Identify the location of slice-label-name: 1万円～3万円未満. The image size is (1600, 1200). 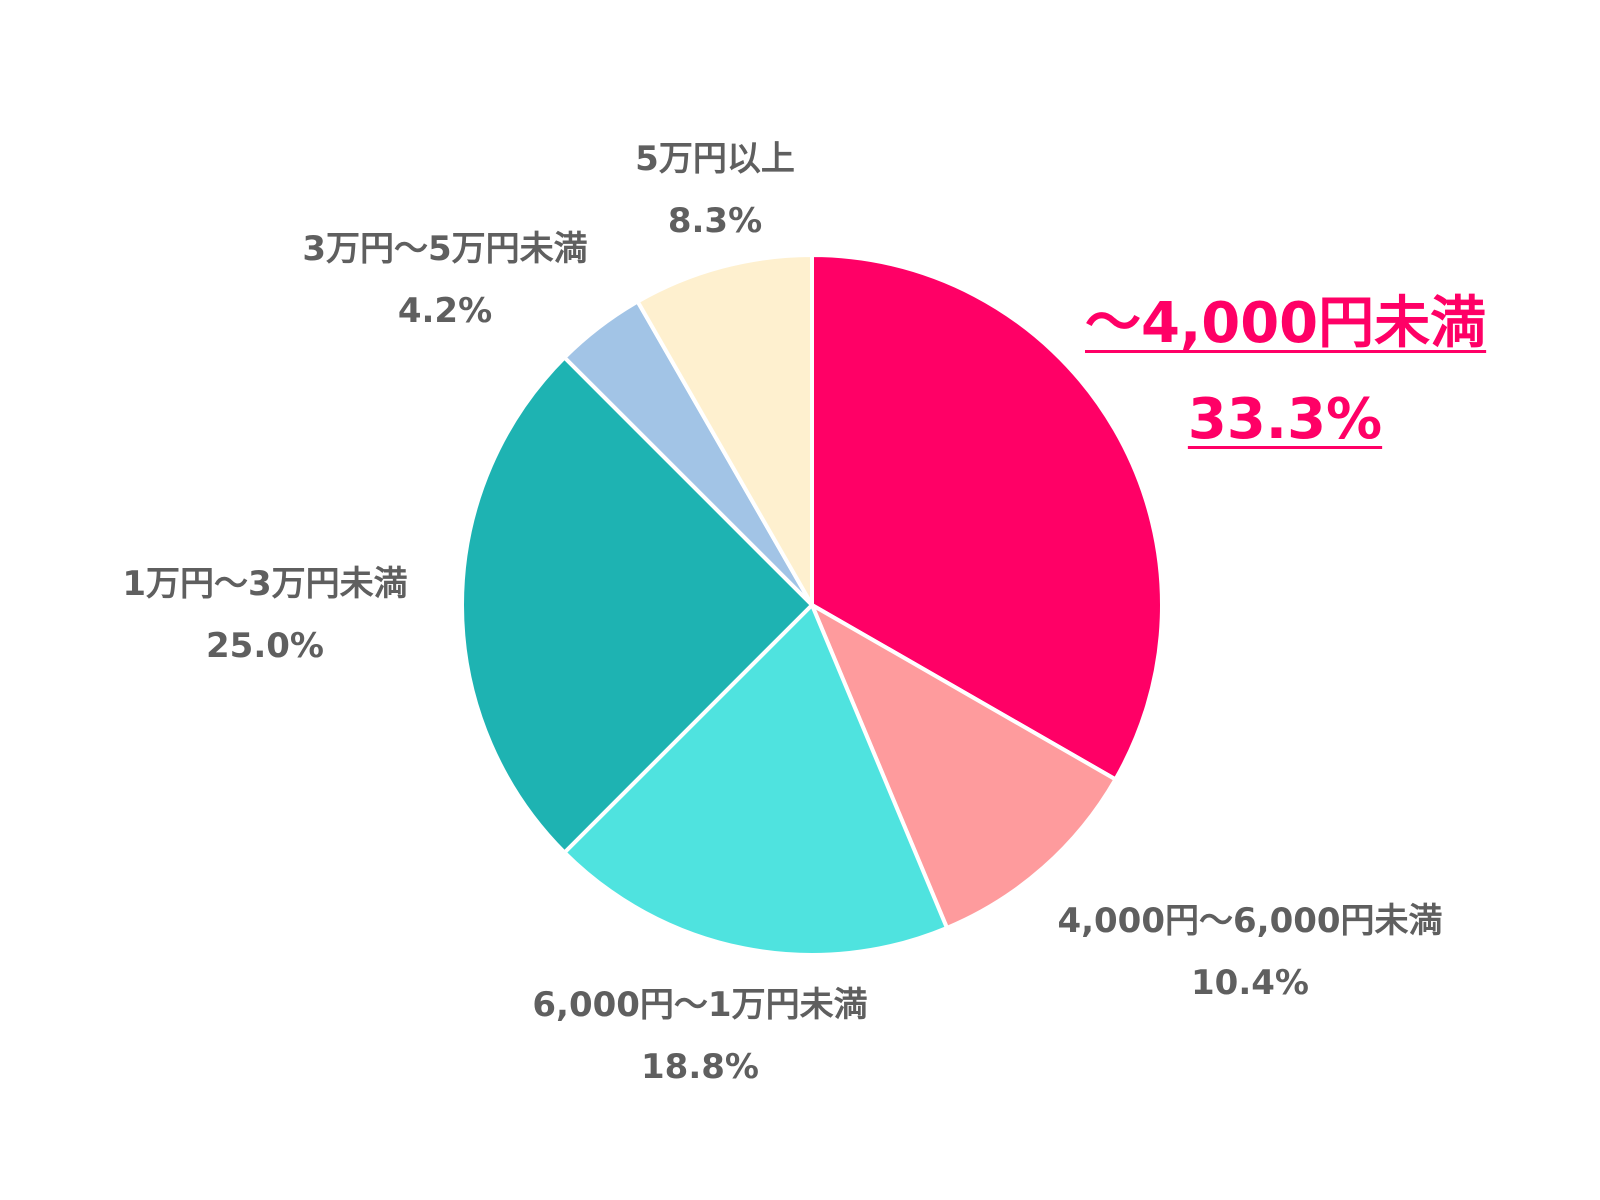
(265, 584).